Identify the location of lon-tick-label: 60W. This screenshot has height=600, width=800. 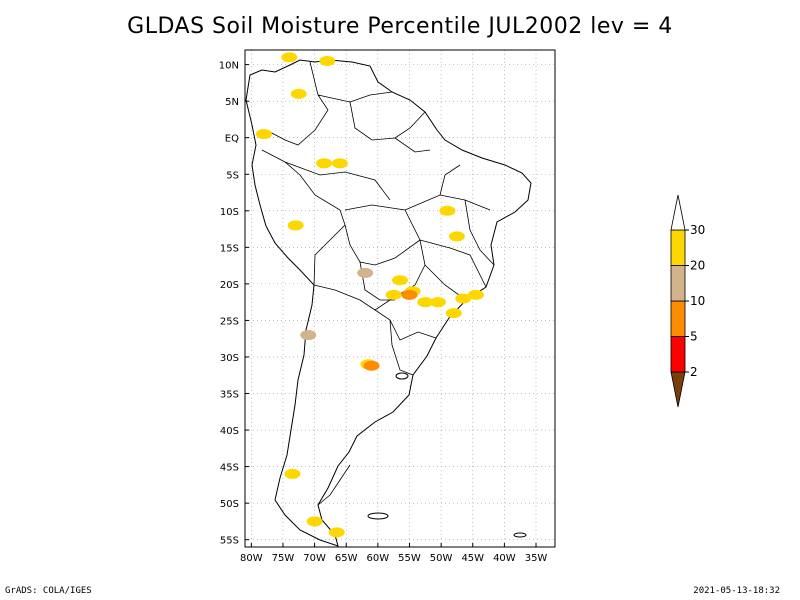
(378, 558).